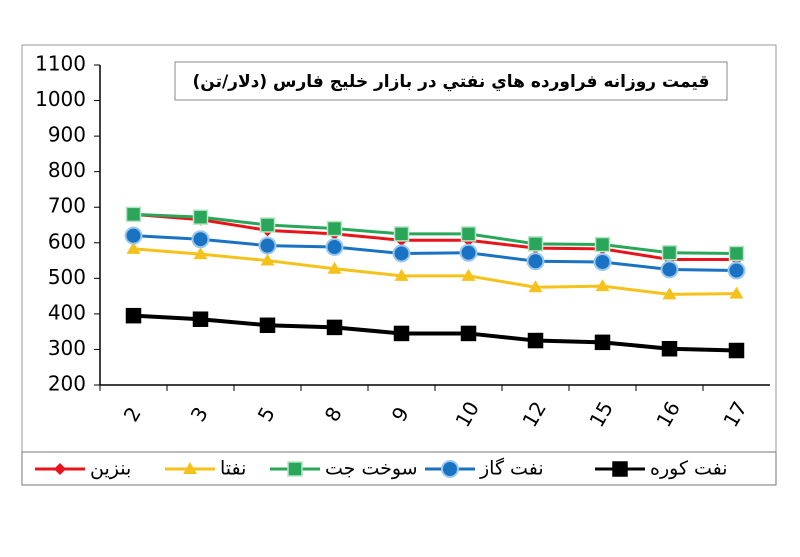 This screenshot has width=800, height=557. What do you see at coordinates (67, 241) in the screenshot?
I see `y-tick-label: 600` at bounding box center [67, 241].